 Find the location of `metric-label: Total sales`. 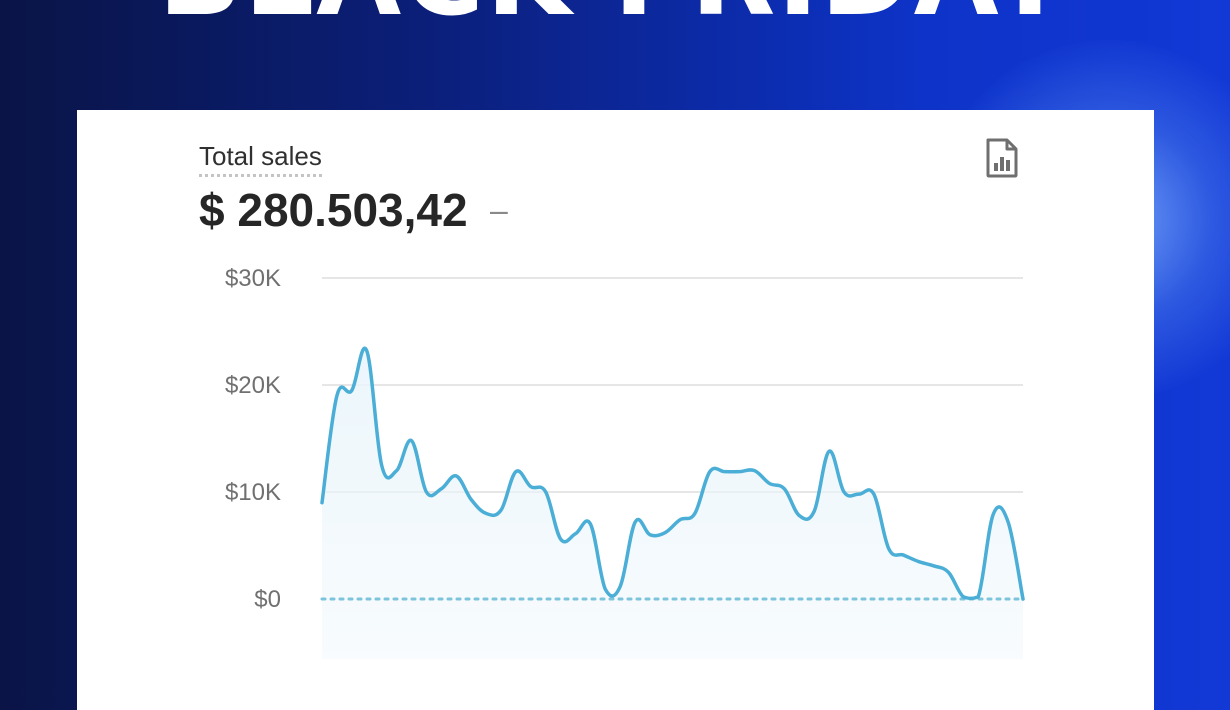

metric-label: Total sales is located at coordinates (260, 158).